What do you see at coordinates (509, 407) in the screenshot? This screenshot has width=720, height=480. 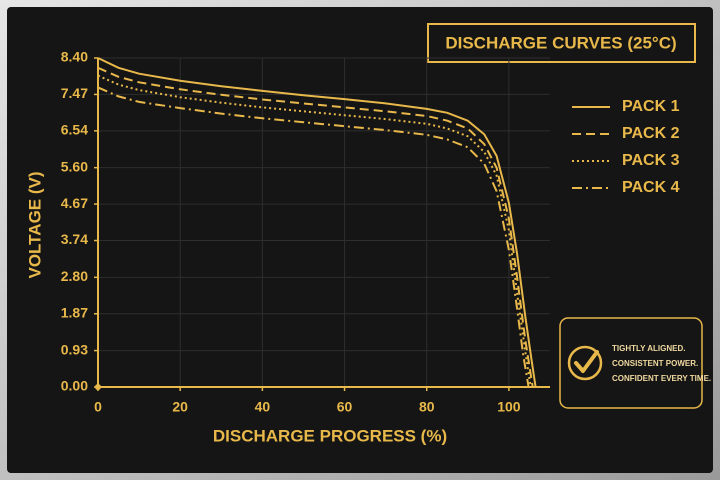 I see `x-tick-label: 100` at bounding box center [509, 407].